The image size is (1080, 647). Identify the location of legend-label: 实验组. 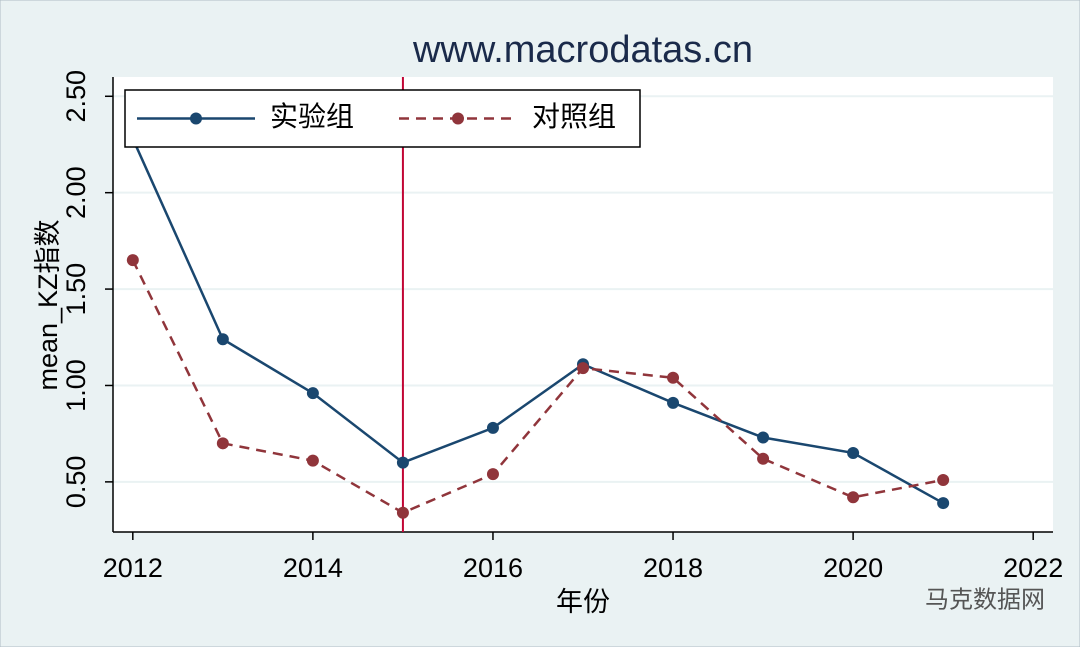
(312, 116).